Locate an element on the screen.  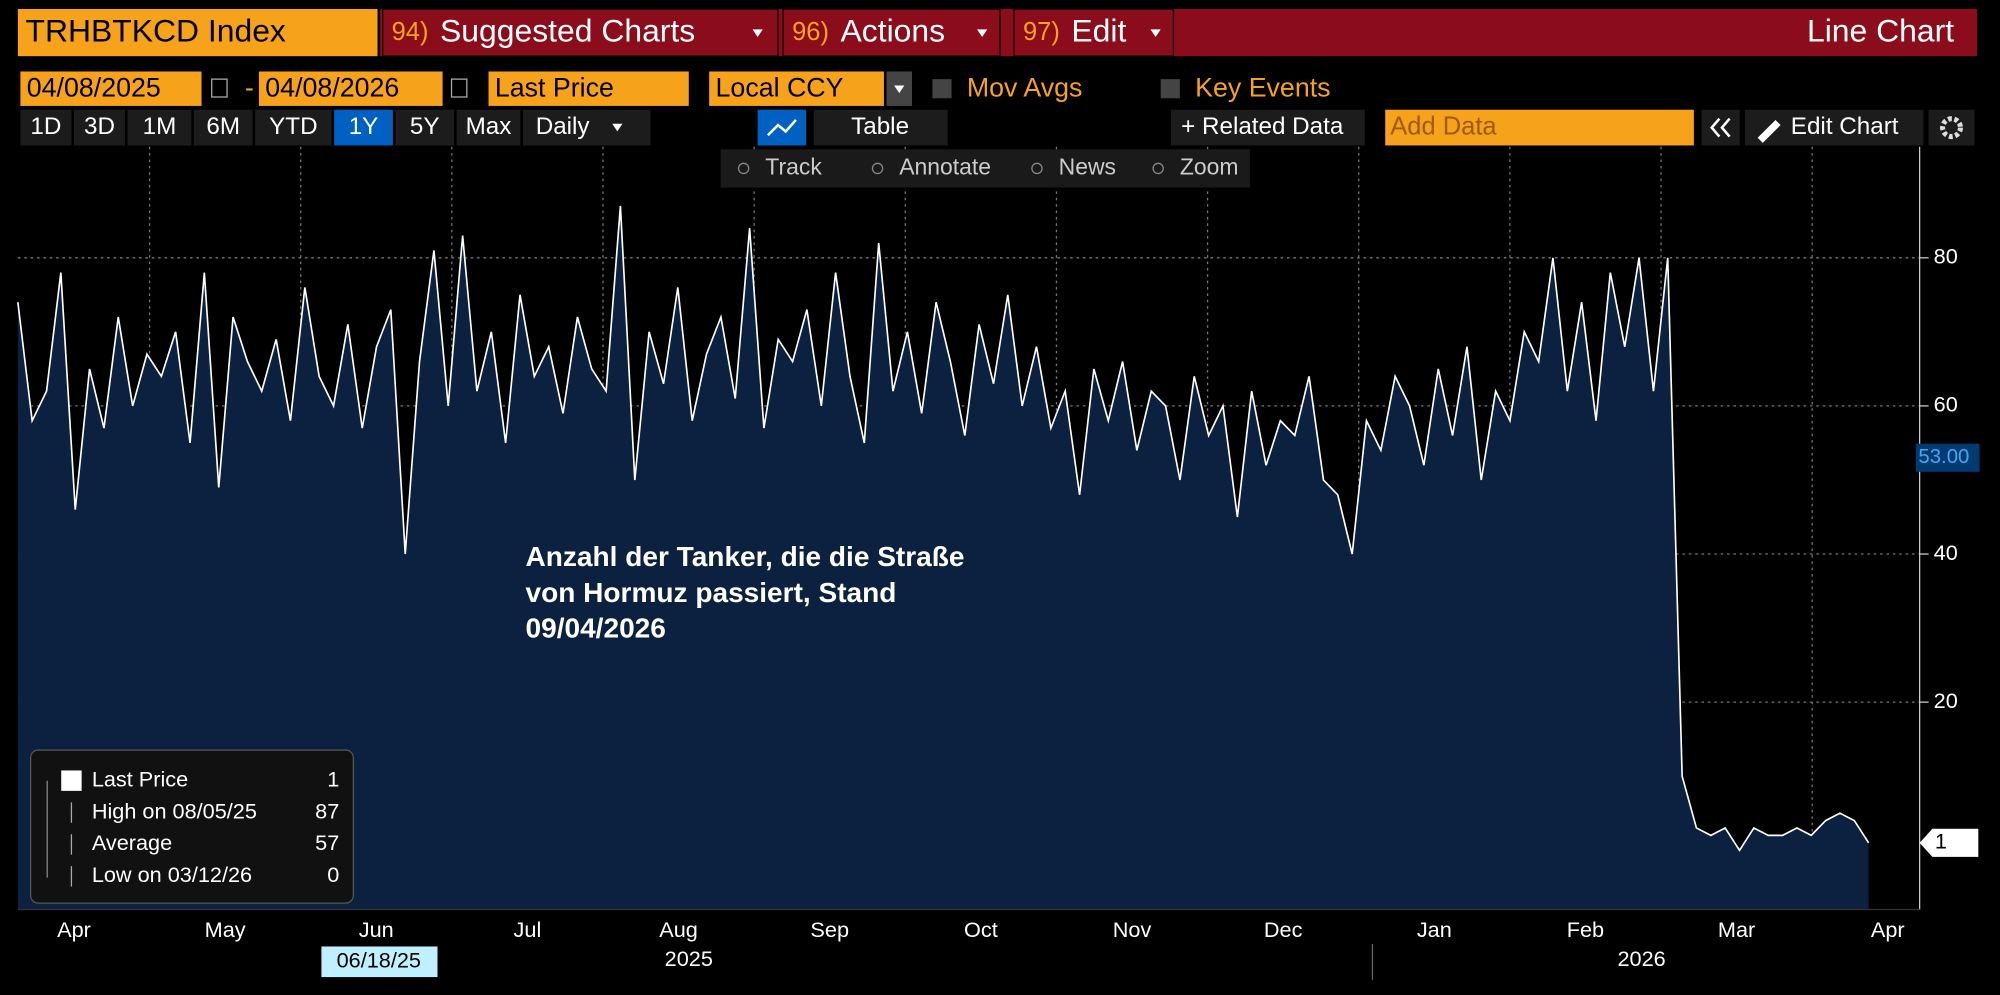
table: Table is located at coordinates (880, 126).